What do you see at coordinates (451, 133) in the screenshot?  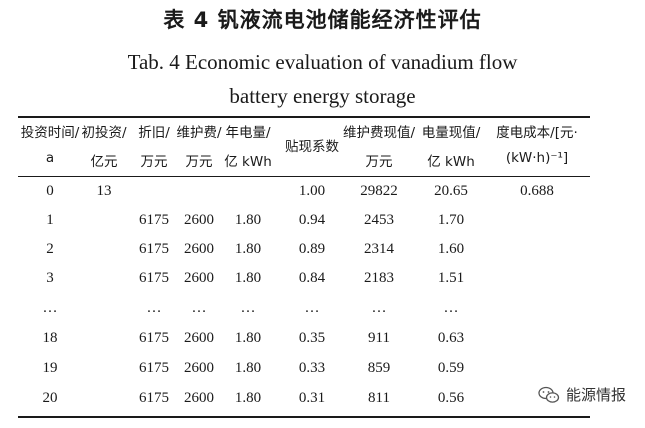 I see `column-header-8-line1: 电量现值/` at bounding box center [451, 133].